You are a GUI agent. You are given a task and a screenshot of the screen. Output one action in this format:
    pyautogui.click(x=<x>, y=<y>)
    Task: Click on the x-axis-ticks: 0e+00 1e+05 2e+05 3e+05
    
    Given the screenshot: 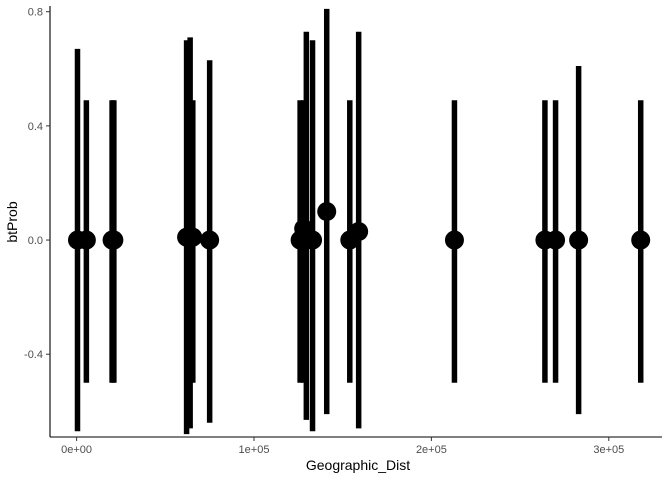 What is the action you would take?
    pyautogui.click(x=342, y=446)
    